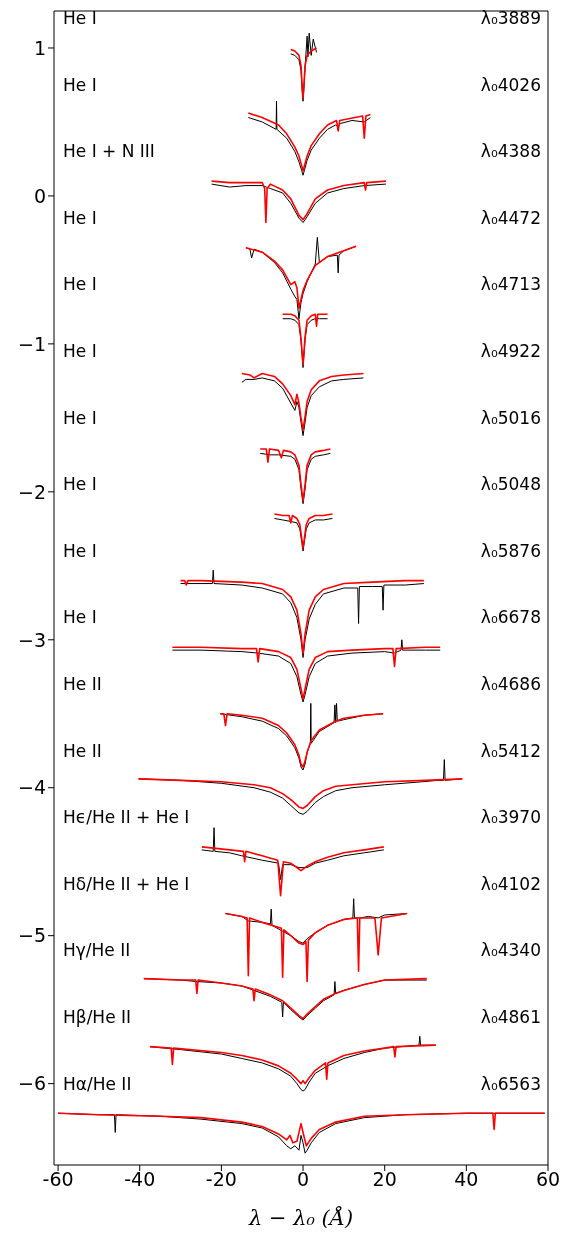 Image resolution: width=571 pixels, height=1239 pixels. I want to click on annotation: λ₀4861, so click(510, 1017).